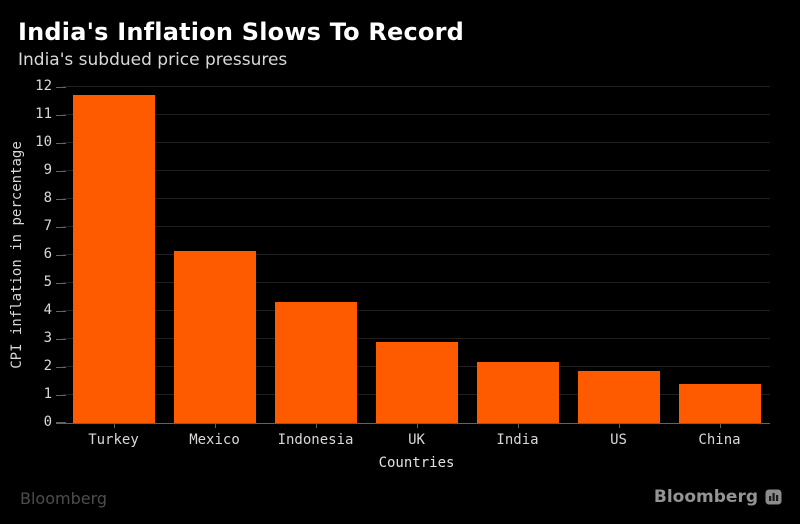 This screenshot has height=524, width=800. I want to click on y-tick-label: 1, so click(47, 394).